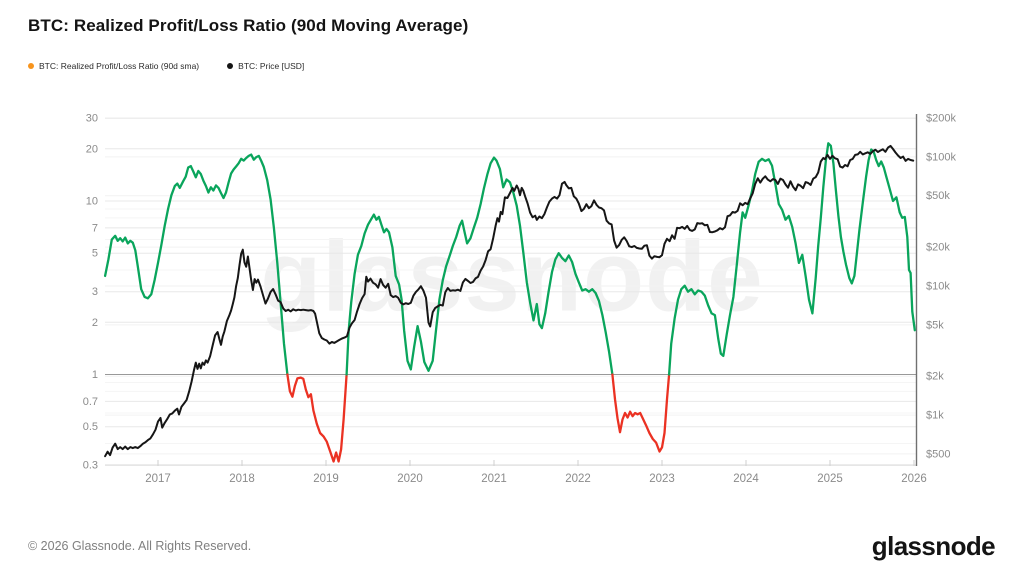 This screenshot has height=576, width=1024. What do you see at coordinates (92, 202) in the screenshot?
I see `left-axis-tick-label: 10` at bounding box center [92, 202].